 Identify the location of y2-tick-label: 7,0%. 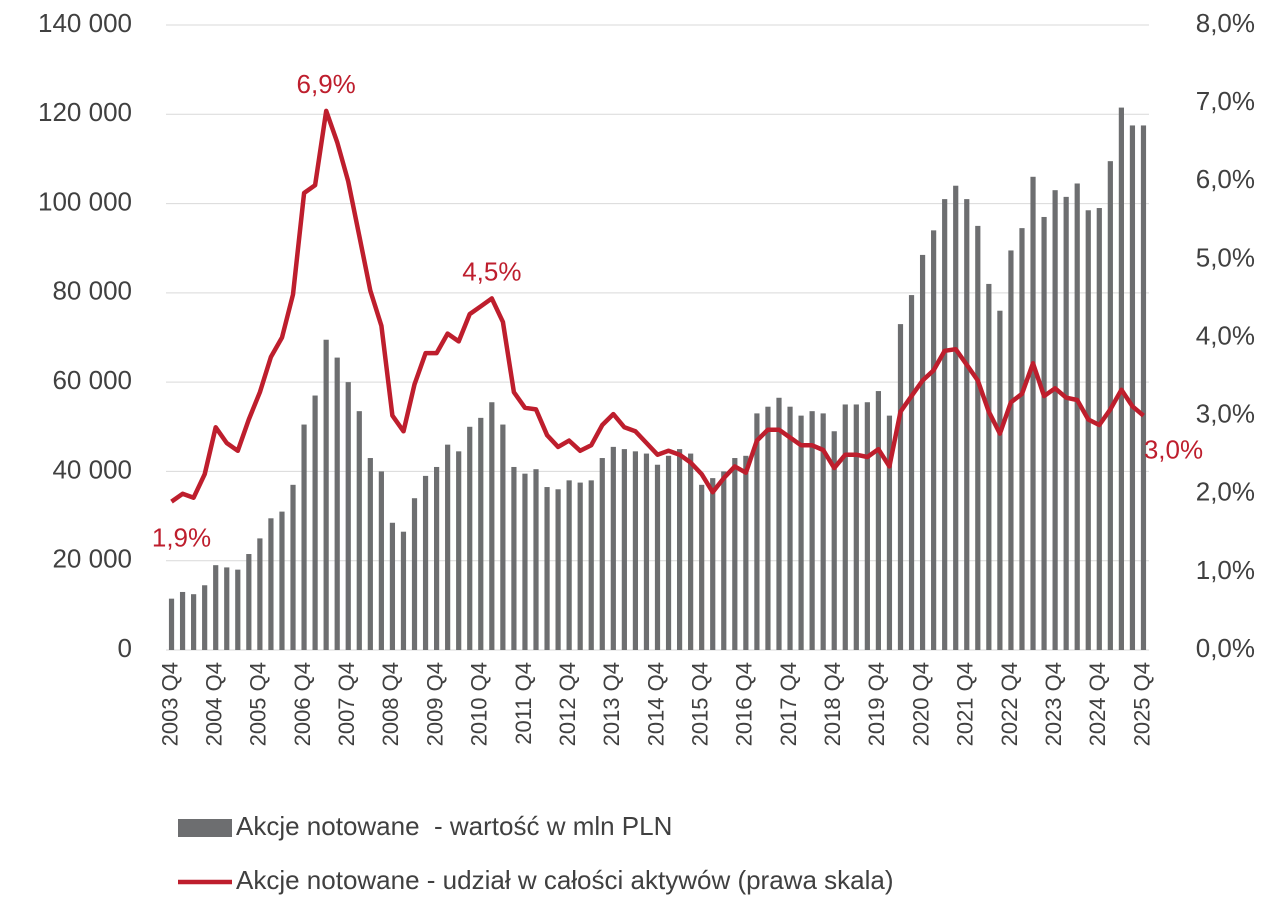
(1225, 101).